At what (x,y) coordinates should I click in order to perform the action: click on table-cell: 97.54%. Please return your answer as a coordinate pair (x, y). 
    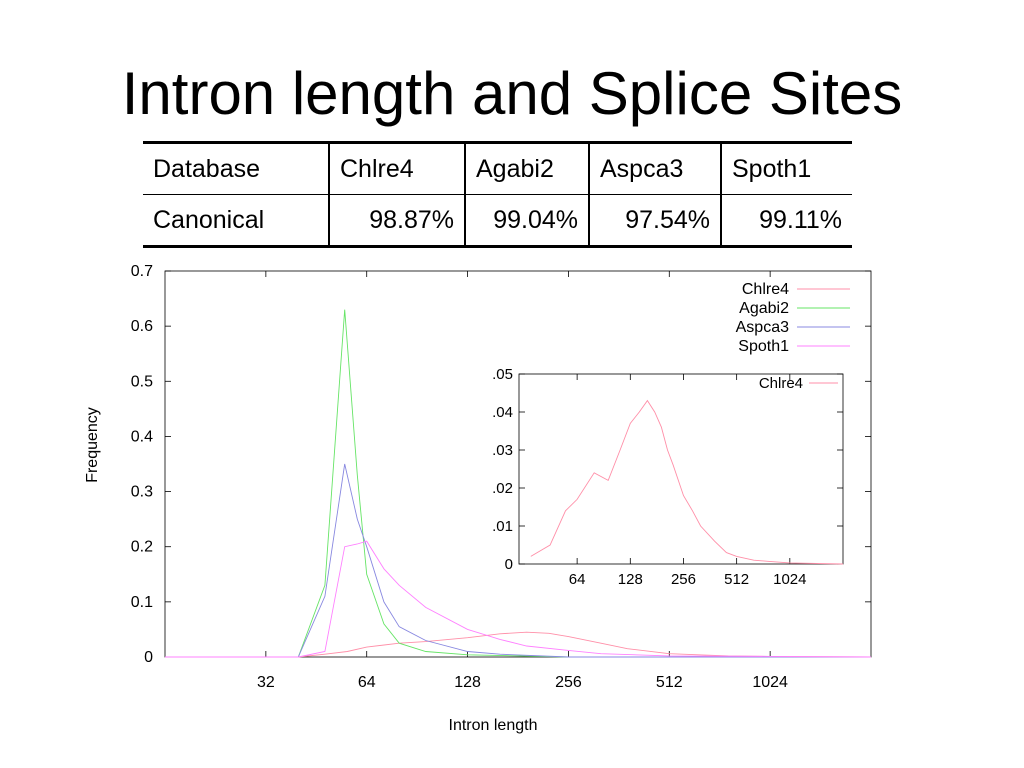
    Looking at the image, I should click on (654, 220).